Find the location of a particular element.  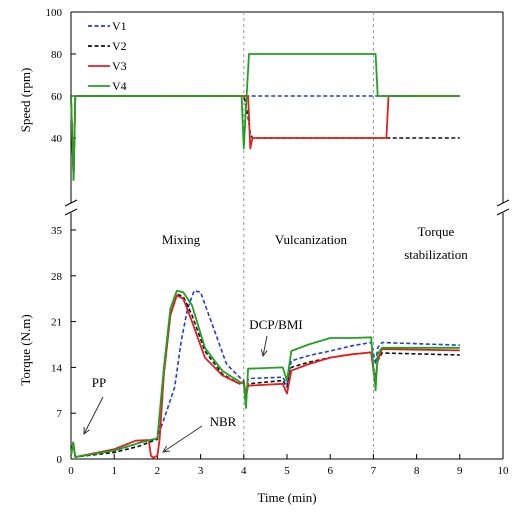

axis-break-left-b is located at coordinates (71, 212).